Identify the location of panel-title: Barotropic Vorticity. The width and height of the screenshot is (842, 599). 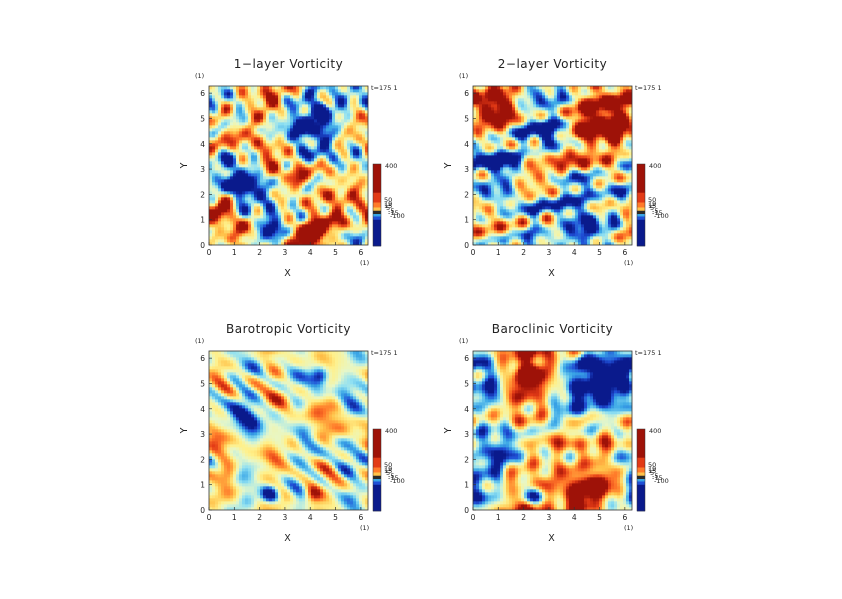
(288, 329).